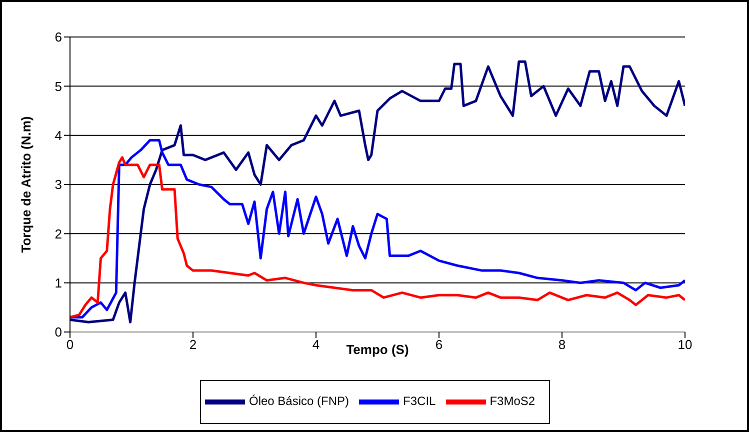 Image resolution: width=749 pixels, height=432 pixels. I want to click on x-axis-title: Tempo (S), so click(377, 349).